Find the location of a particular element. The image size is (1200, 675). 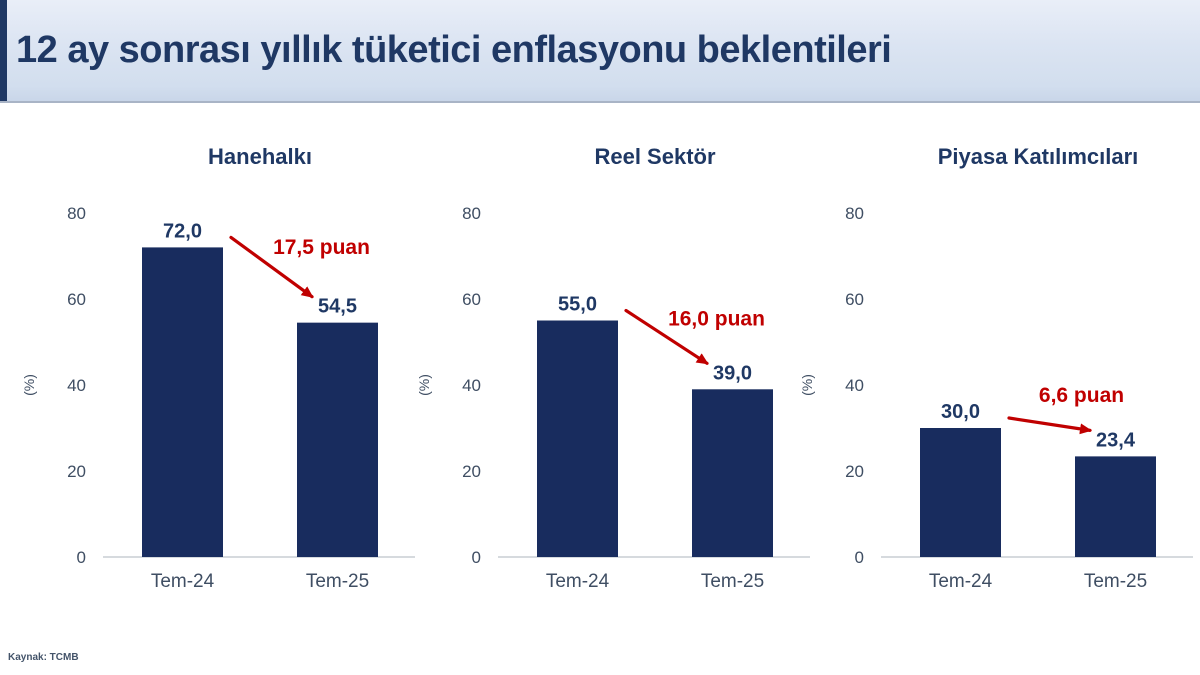

chart-title: Reel Sektör is located at coordinates (655, 156).